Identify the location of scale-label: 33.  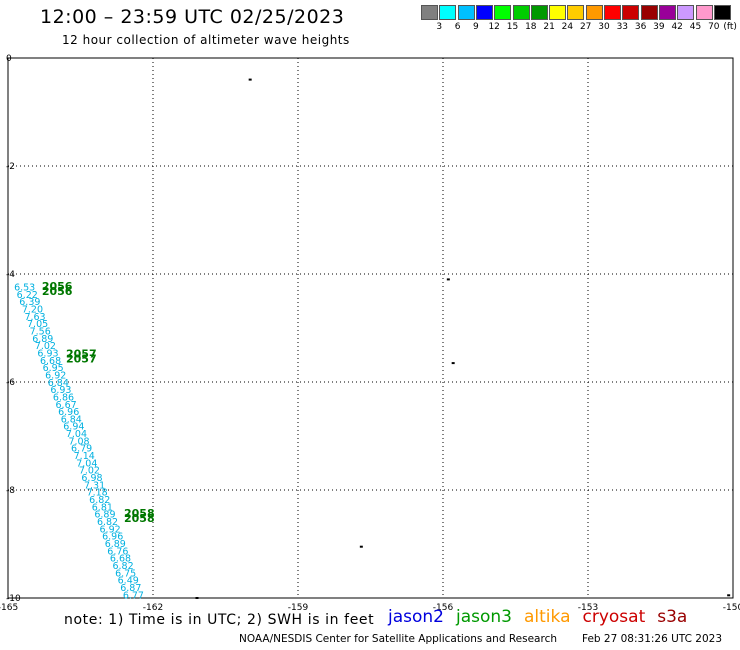
(622, 27).